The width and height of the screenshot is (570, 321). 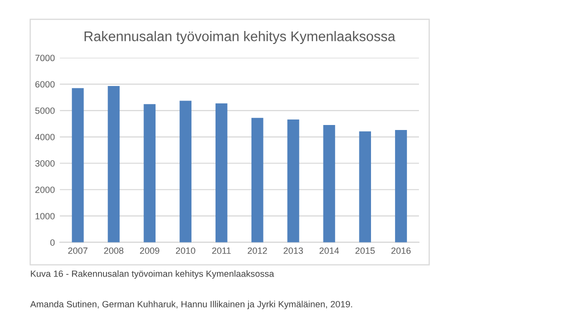 I want to click on text: Kuva 16 - Rakennusalan työvoiman kehitys Kymenlaaksossa, so click(x=152, y=274).